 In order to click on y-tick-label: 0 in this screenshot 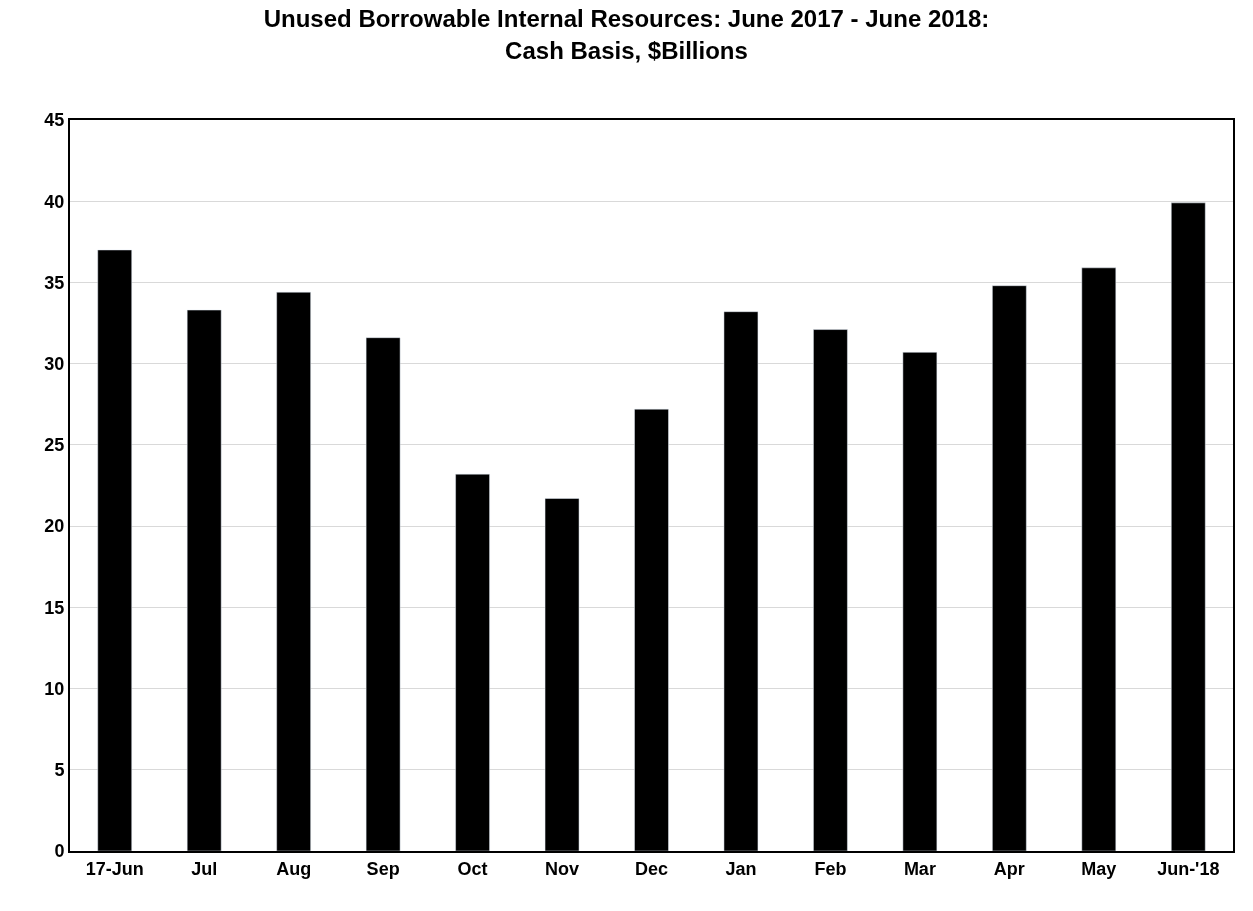, I will do `click(59, 851)`.